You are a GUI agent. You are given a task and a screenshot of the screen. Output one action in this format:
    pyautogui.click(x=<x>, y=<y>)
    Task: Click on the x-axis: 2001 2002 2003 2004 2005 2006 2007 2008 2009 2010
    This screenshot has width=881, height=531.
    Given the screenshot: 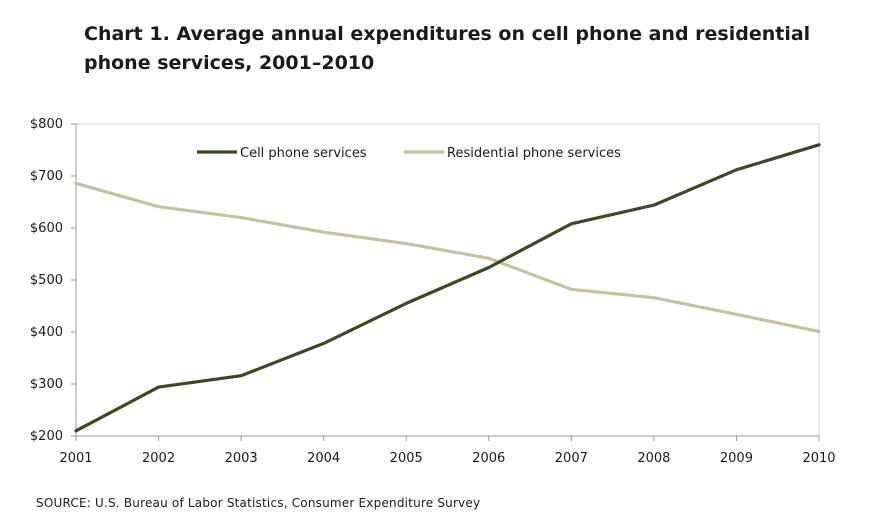 What is the action you would take?
    pyautogui.click(x=447, y=450)
    